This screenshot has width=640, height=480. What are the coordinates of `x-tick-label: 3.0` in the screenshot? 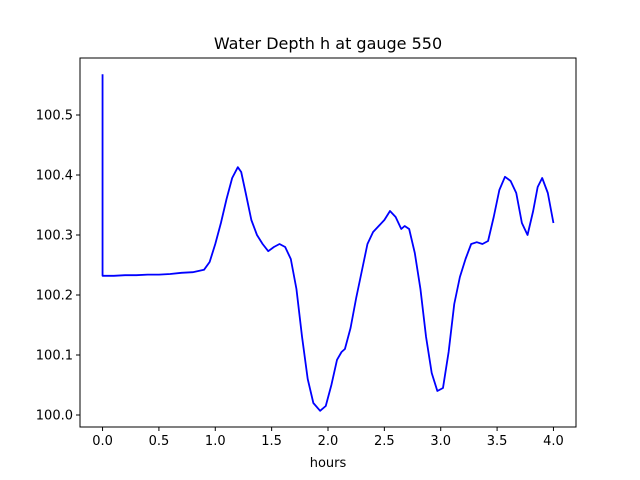 It's located at (440, 441).